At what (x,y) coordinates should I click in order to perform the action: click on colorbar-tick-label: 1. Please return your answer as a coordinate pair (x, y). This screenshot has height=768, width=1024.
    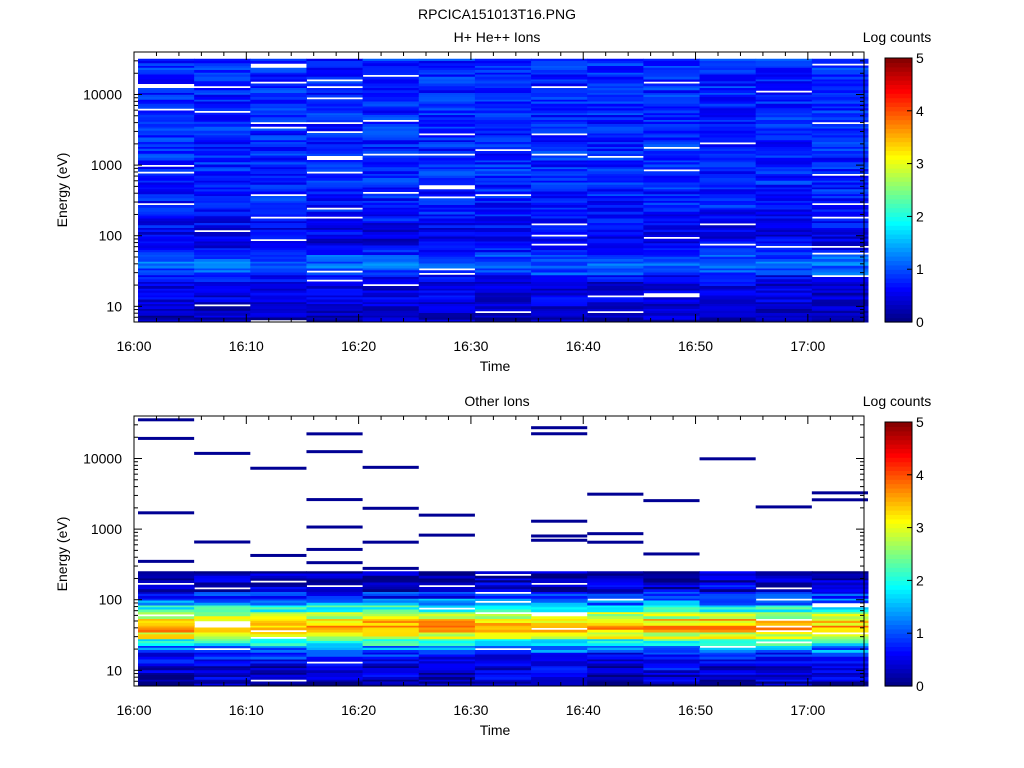
    Looking at the image, I should click on (920, 269).